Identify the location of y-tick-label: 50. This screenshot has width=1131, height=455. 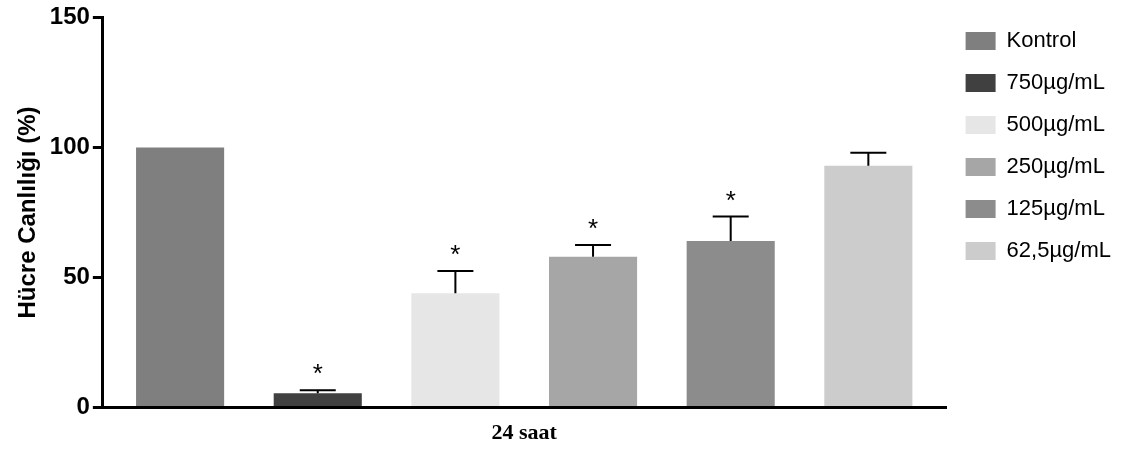
(76, 276).